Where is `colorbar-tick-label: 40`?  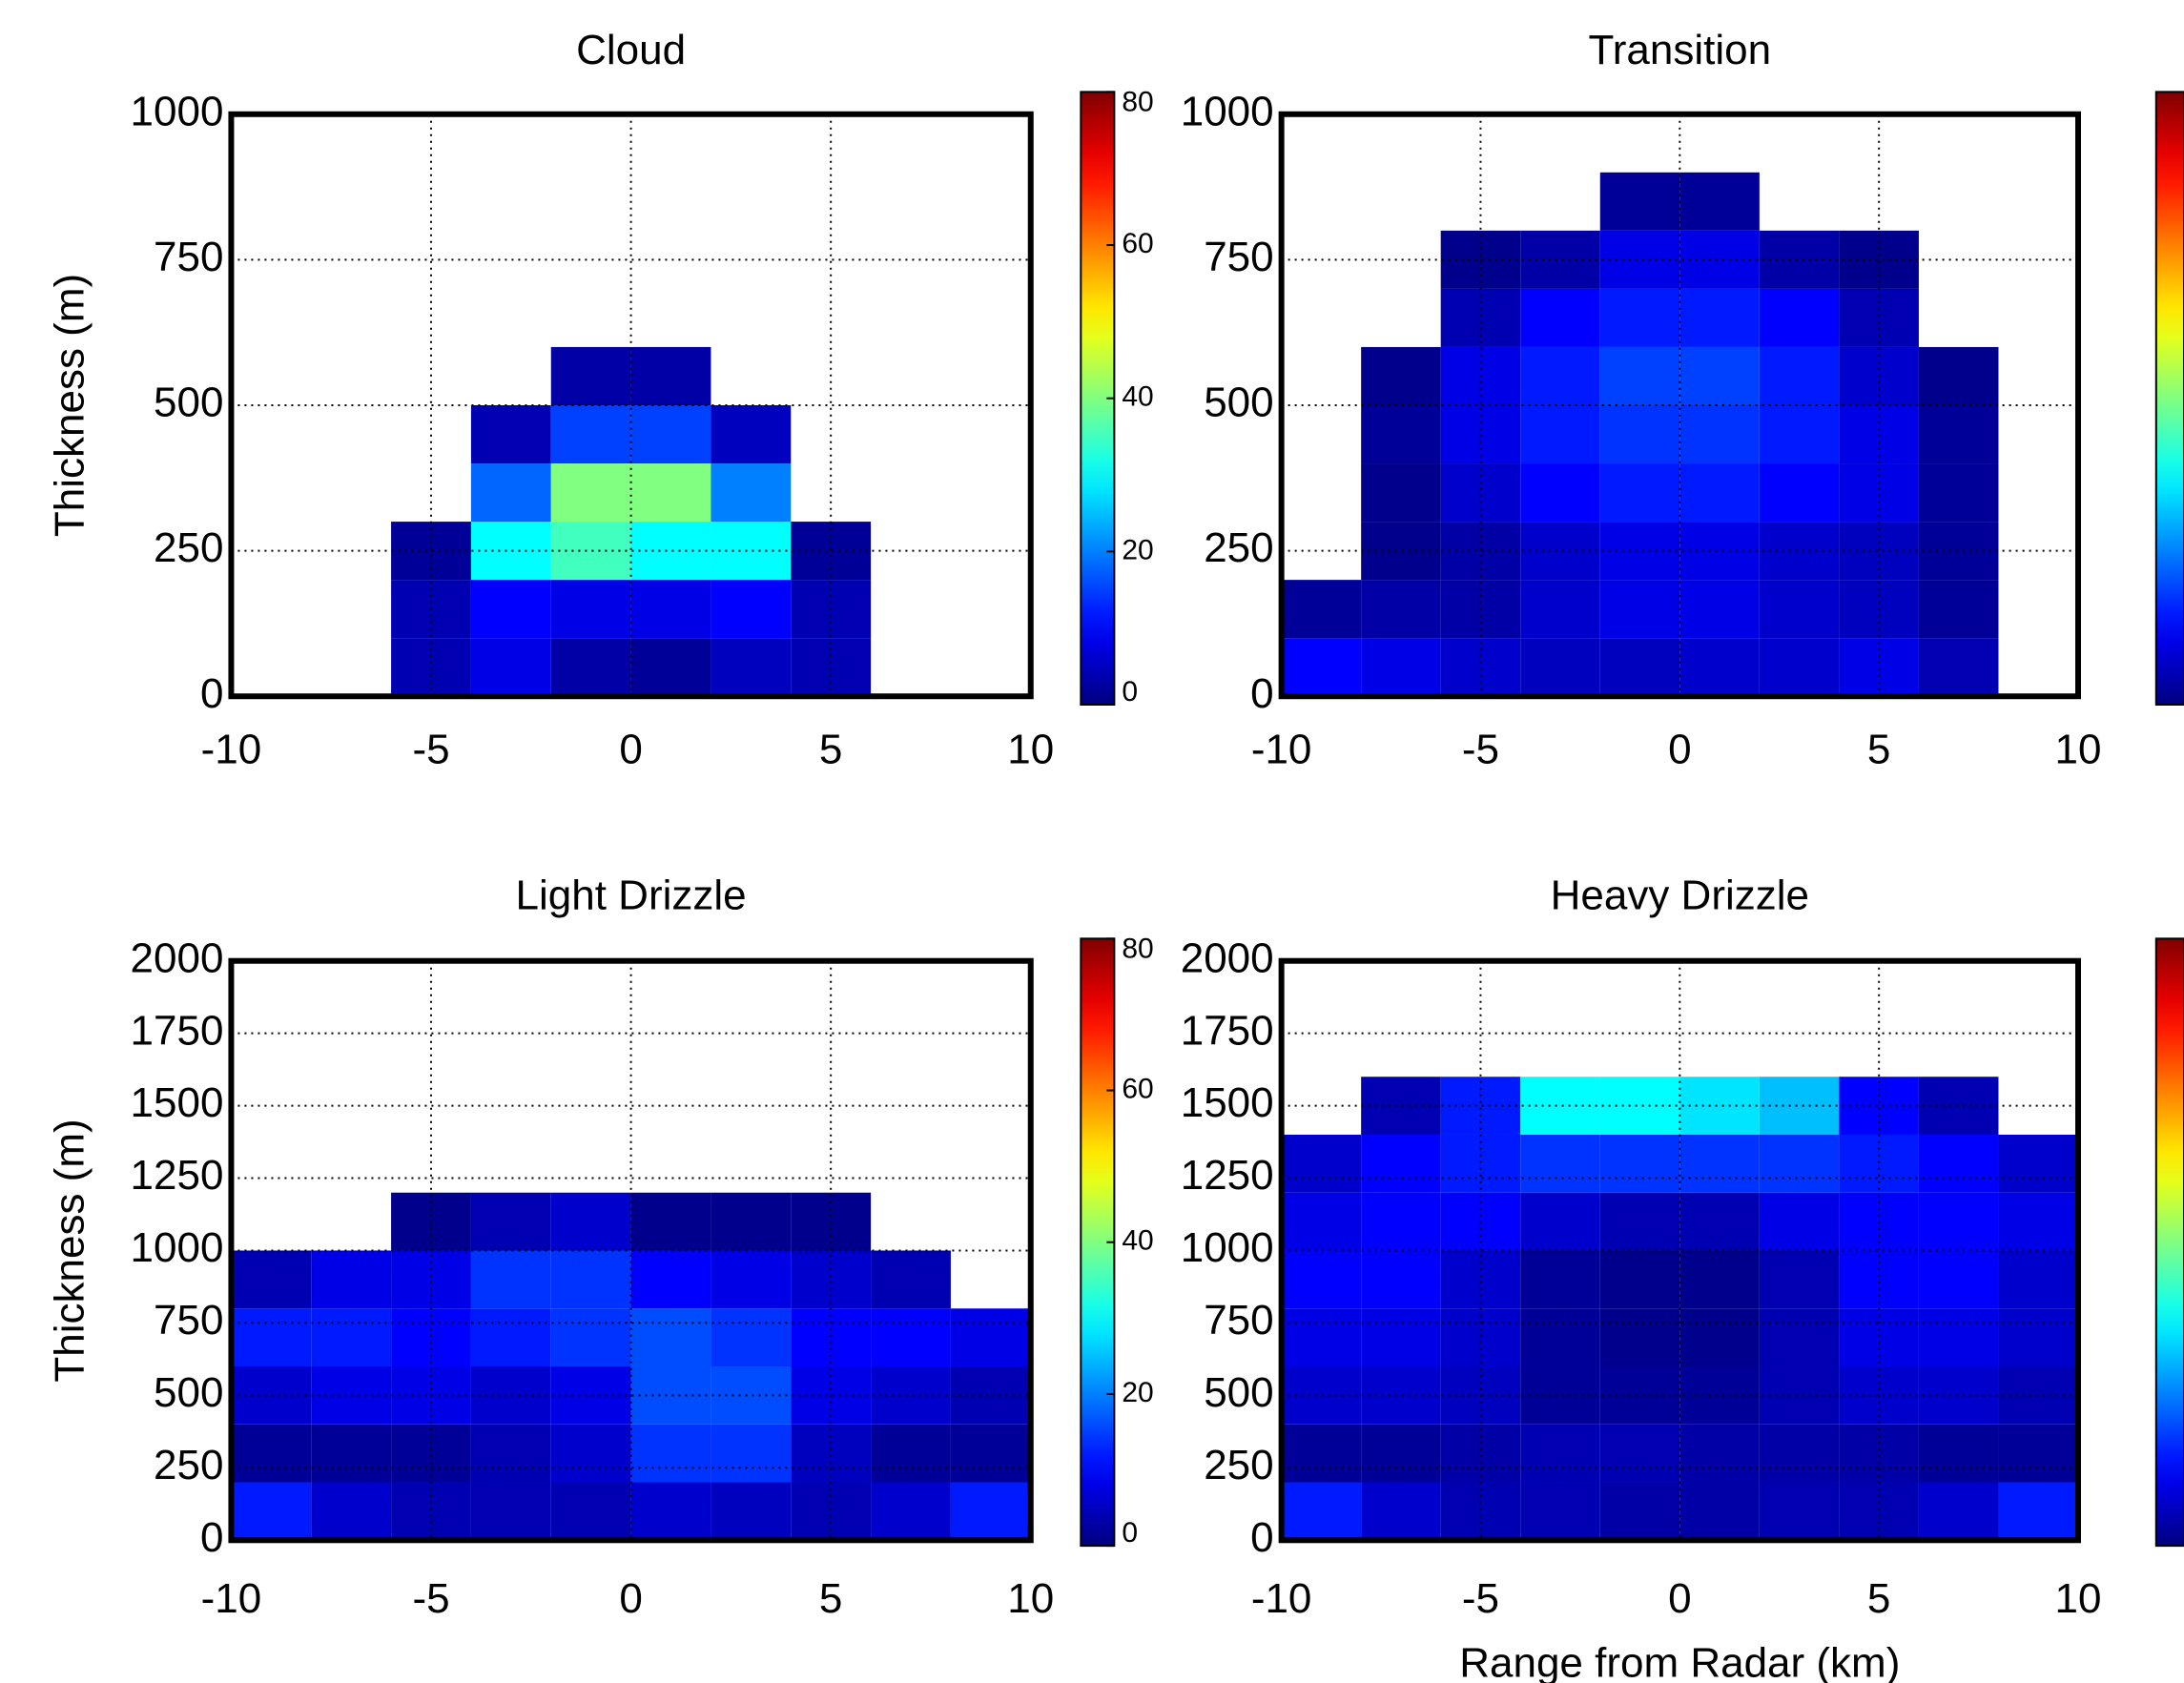
colorbar-tick-label: 40 is located at coordinates (1138, 397).